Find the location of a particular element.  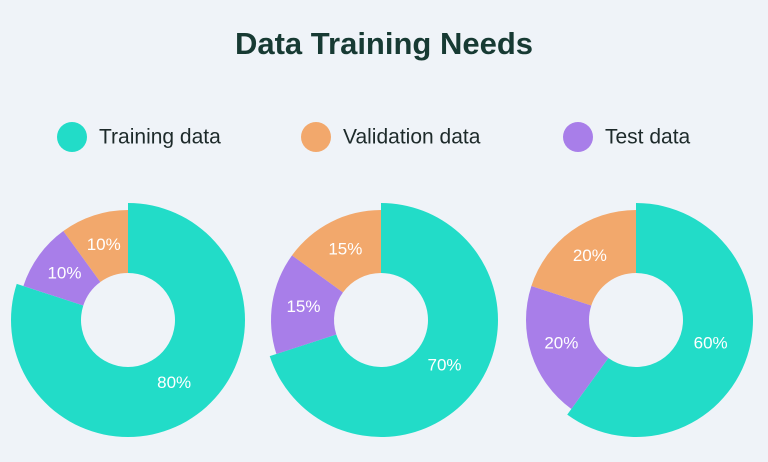

value-label: 70% is located at coordinates (444, 365).